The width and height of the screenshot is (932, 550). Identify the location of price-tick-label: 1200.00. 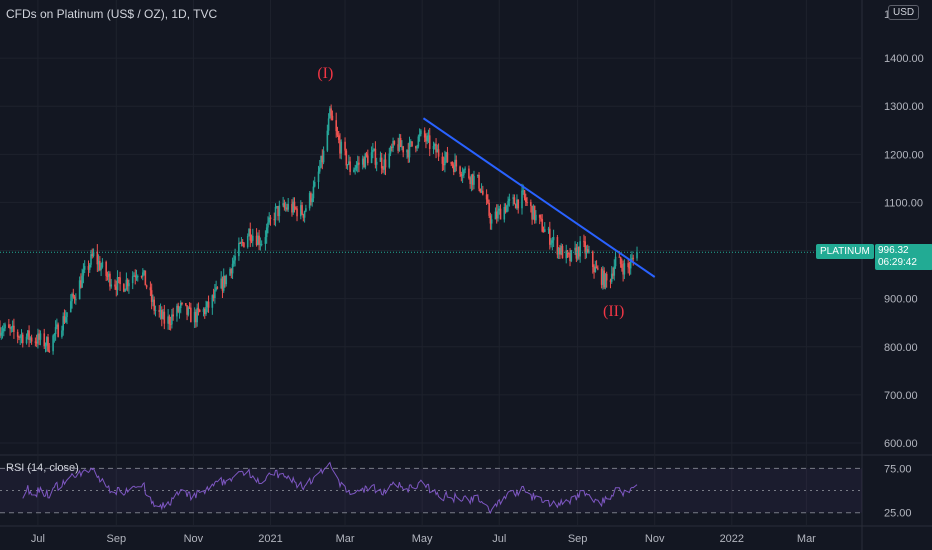
(904, 155).